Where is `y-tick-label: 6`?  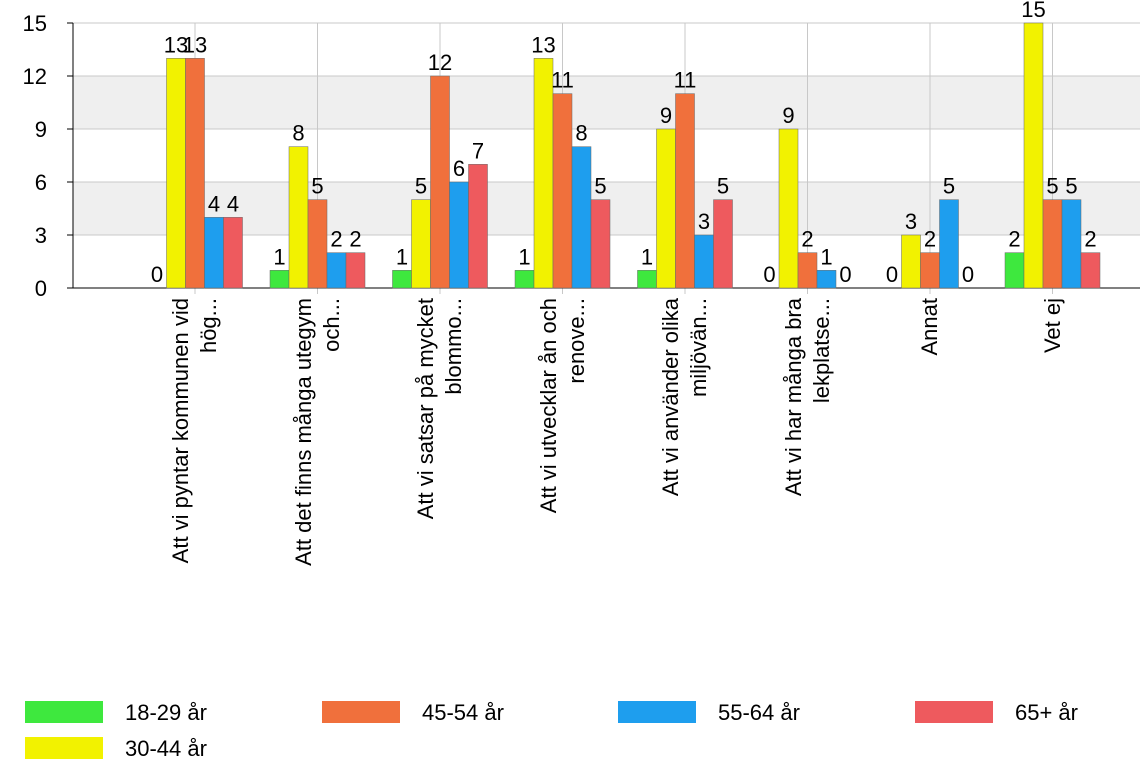
y-tick-label: 6 is located at coordinates (41, 182).